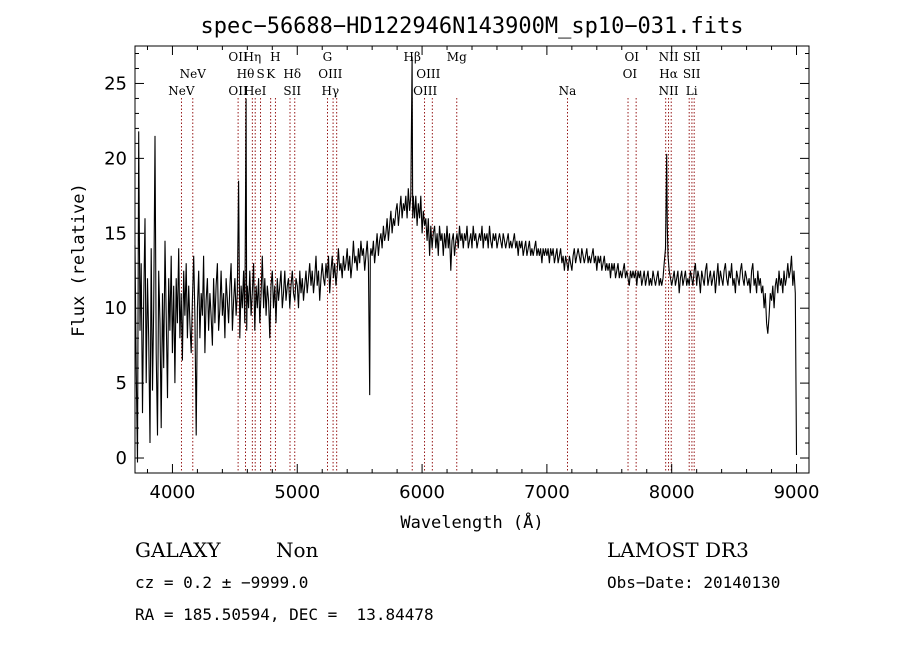  Describe the element at coordinates (115, 308) in the screenshot. I see `y-tick-label: 10` at that location.